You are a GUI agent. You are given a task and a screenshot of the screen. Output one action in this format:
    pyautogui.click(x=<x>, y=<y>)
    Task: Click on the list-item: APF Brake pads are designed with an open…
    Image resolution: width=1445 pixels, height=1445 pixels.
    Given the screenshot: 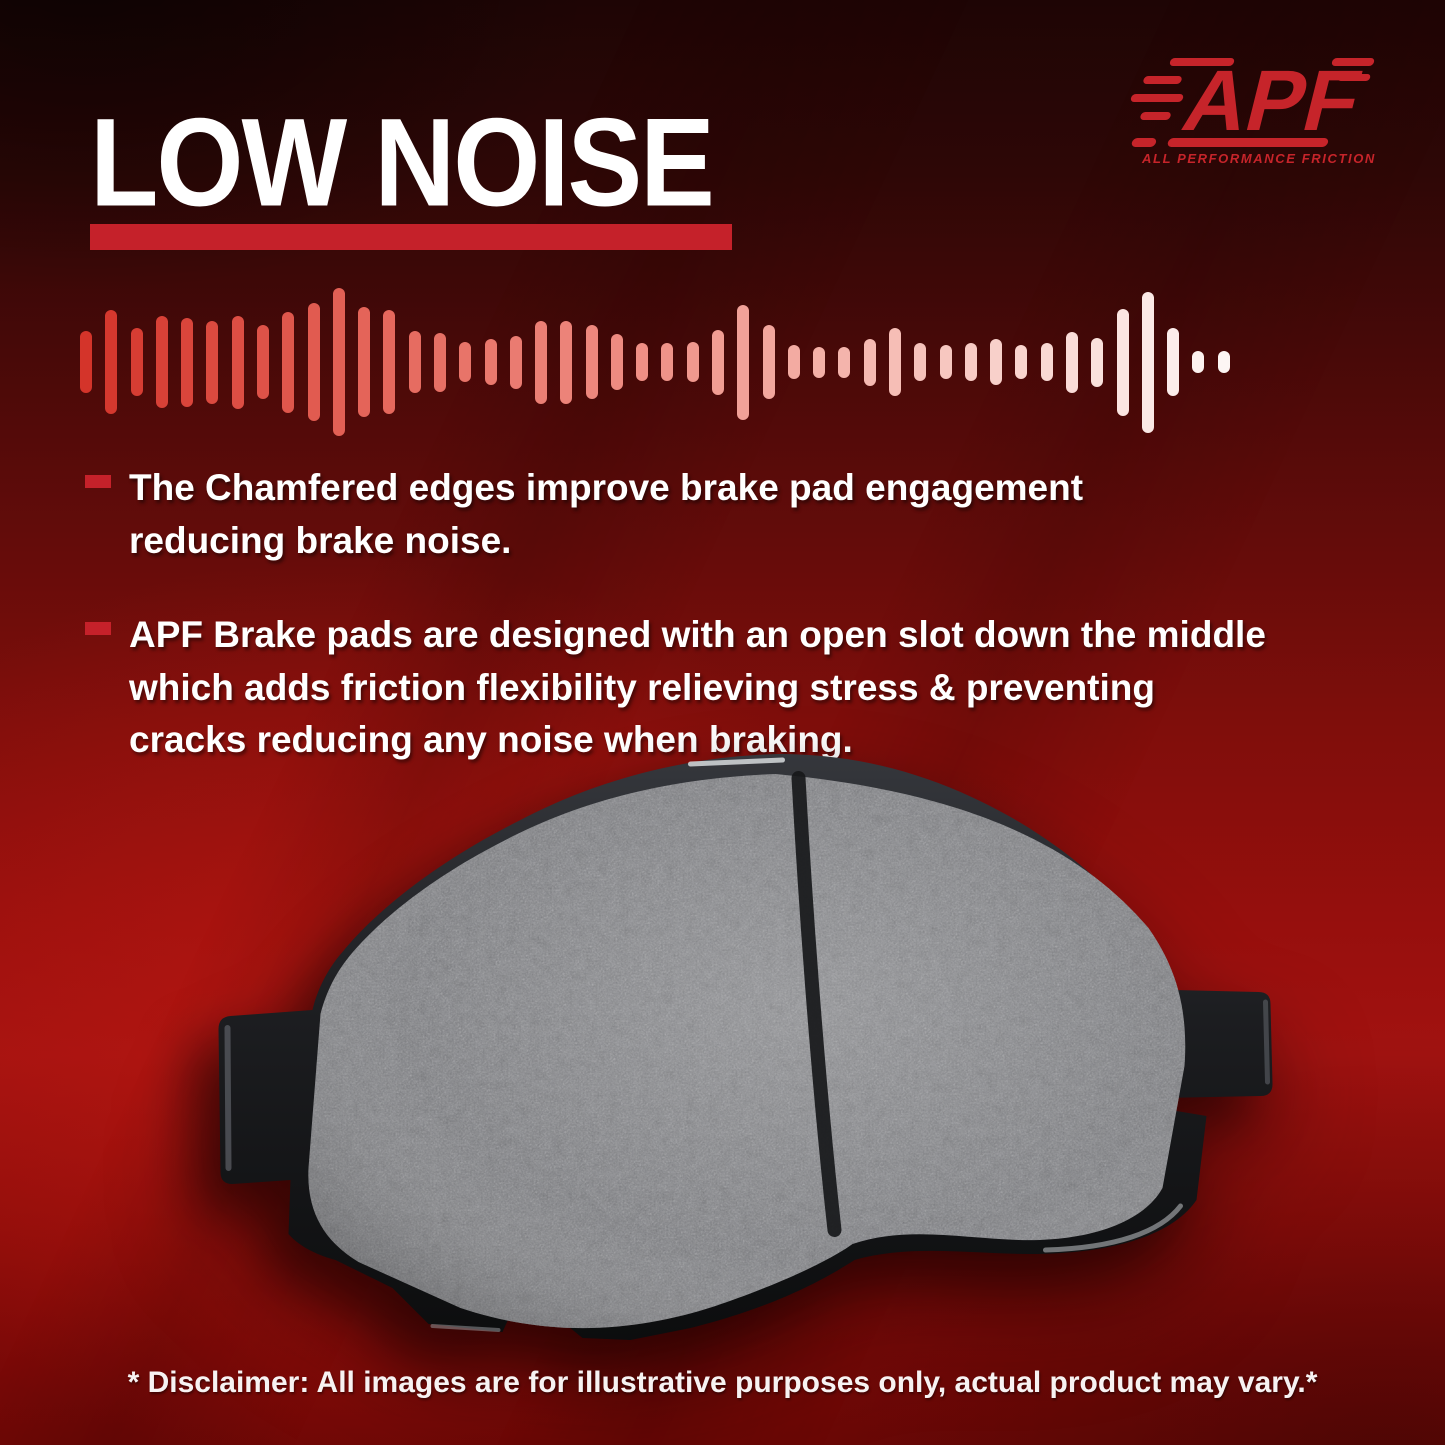 What is the action you would take?
    pyautogui.click(x=735, y=688)
    